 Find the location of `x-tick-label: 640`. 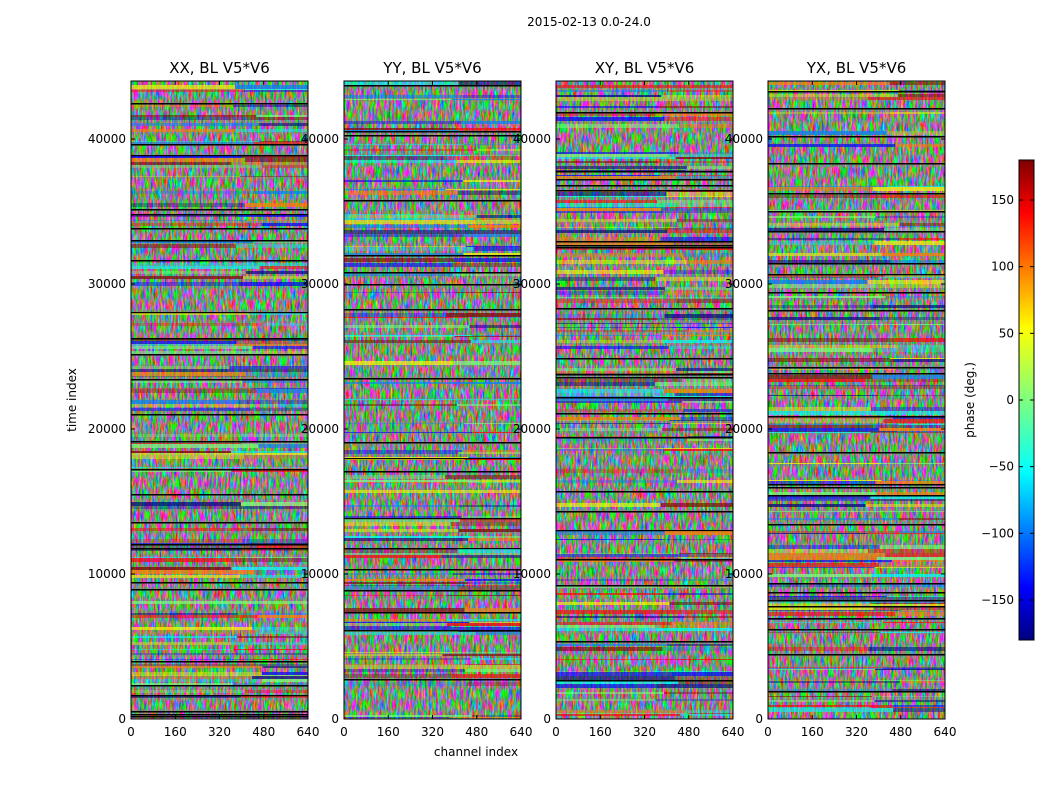

x-tick-label: 640 is located at coordinates (308, 732).